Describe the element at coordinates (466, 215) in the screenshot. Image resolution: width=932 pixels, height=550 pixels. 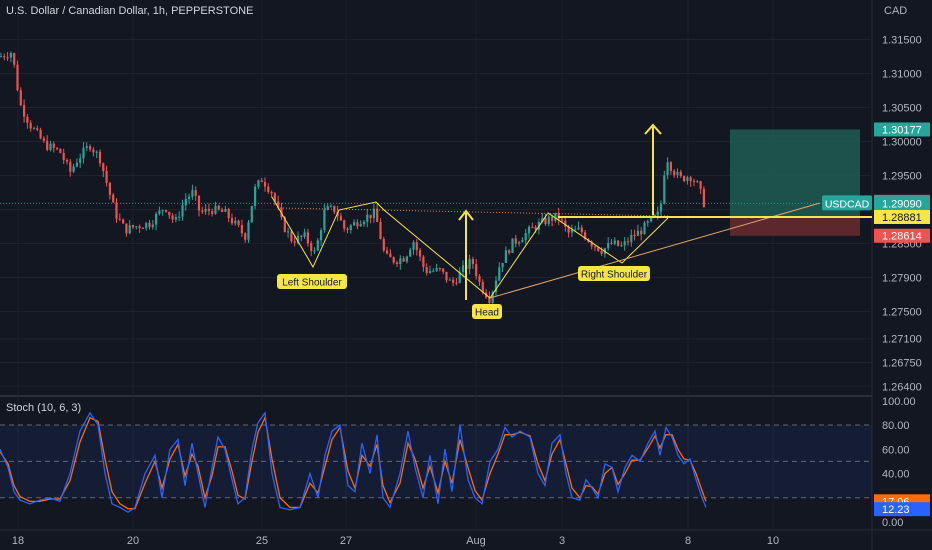
I see `measure-arrow-up-head` at that location.